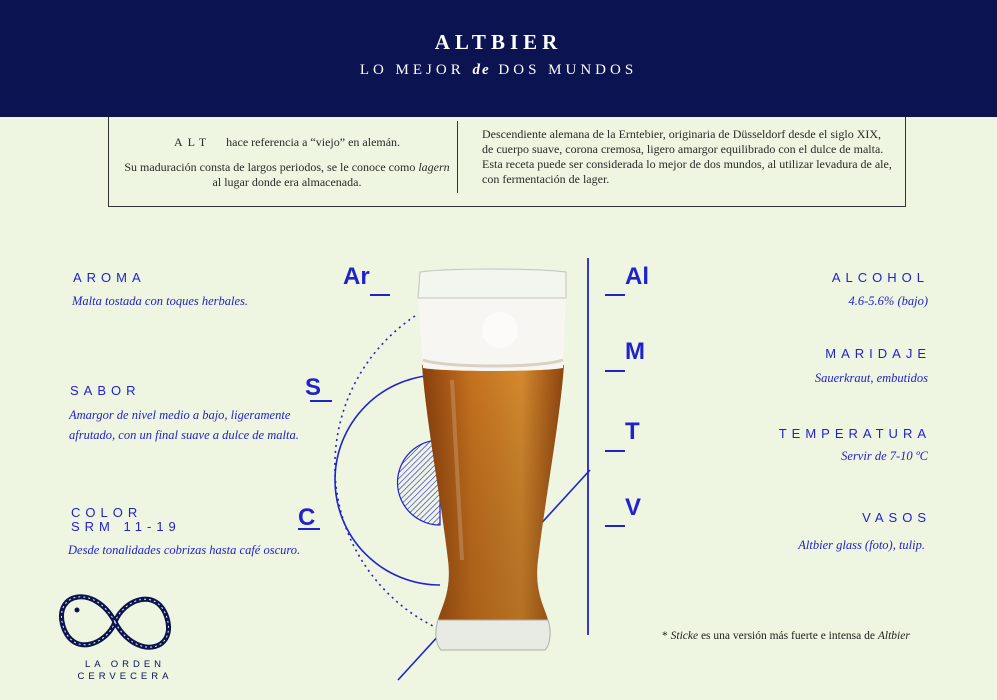 The width and height of the screenshot is (997, 700). I want to click on alcohol-desc: 4.6-5.6% (bajo), so click(888, 301).